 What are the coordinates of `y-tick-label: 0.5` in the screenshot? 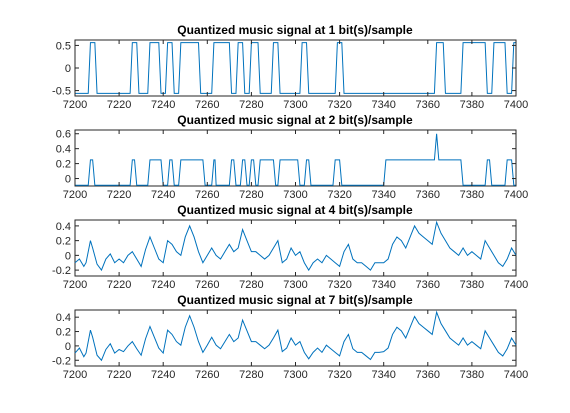 It's located at (63, 46).